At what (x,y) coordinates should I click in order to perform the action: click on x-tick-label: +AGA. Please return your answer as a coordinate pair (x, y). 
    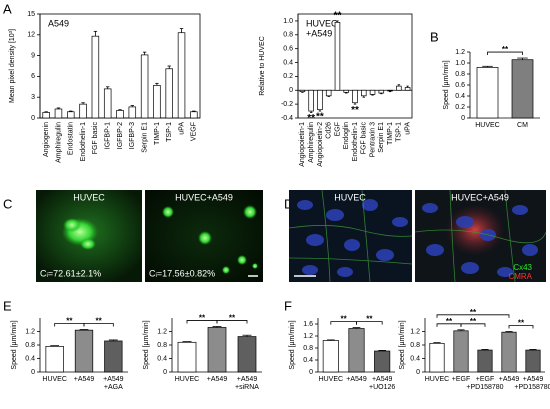
    Looking at the image, I should click on (113, 387).